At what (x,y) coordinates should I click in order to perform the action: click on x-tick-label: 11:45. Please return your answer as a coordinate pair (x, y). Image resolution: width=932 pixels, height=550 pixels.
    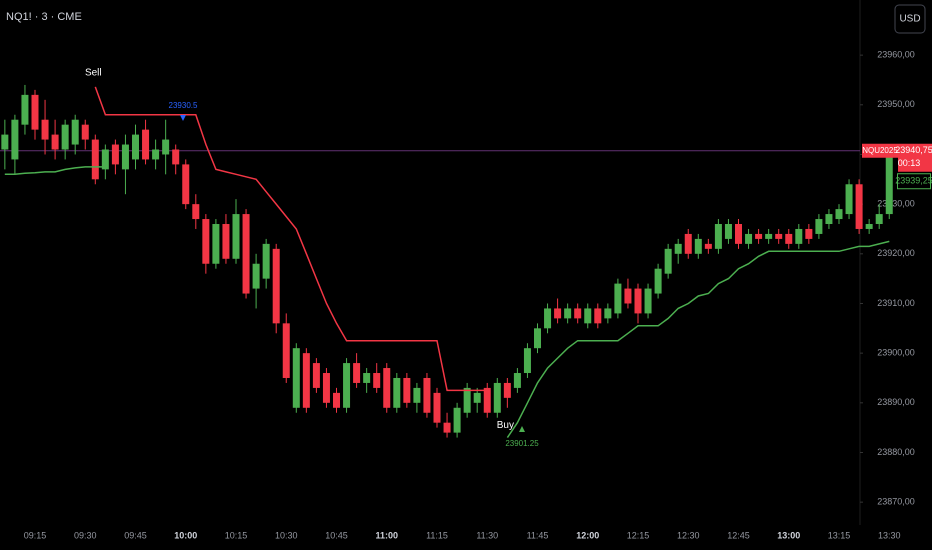
    Looking at the image, I should click on (538, 535).